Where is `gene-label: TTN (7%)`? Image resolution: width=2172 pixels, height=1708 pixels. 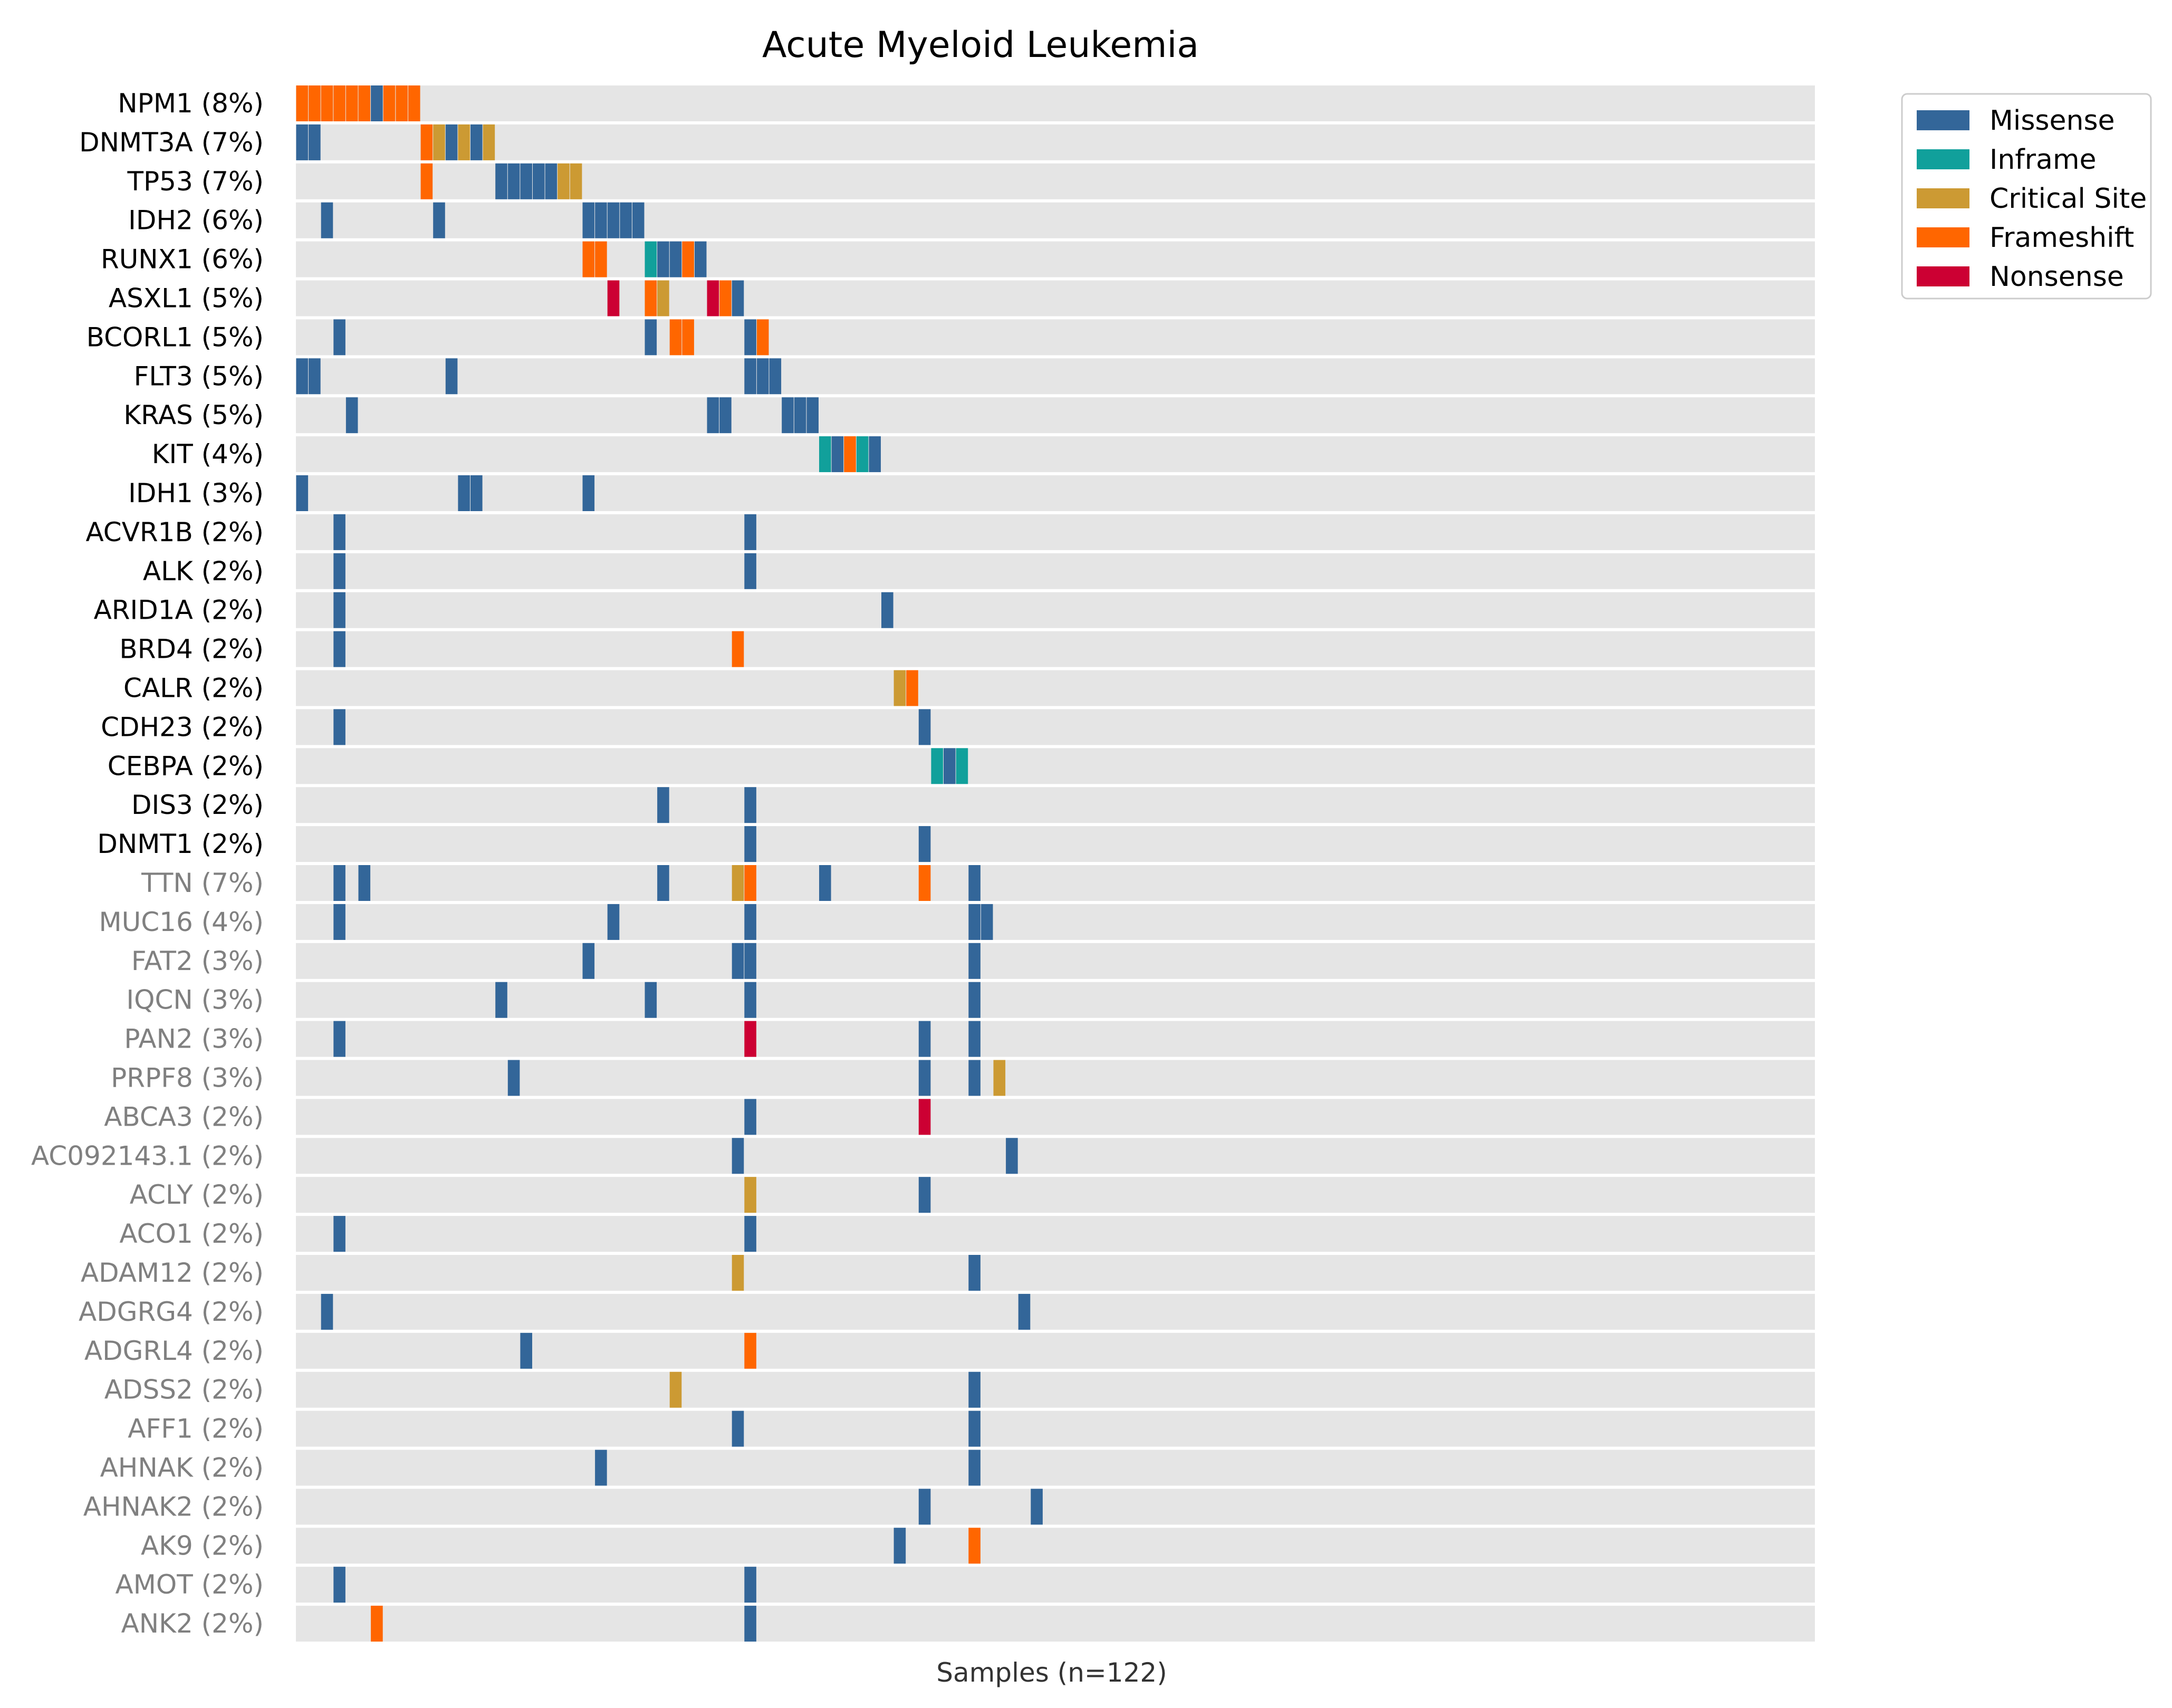
gene-label: TTN (7%) is located at coordinates (202, 883).